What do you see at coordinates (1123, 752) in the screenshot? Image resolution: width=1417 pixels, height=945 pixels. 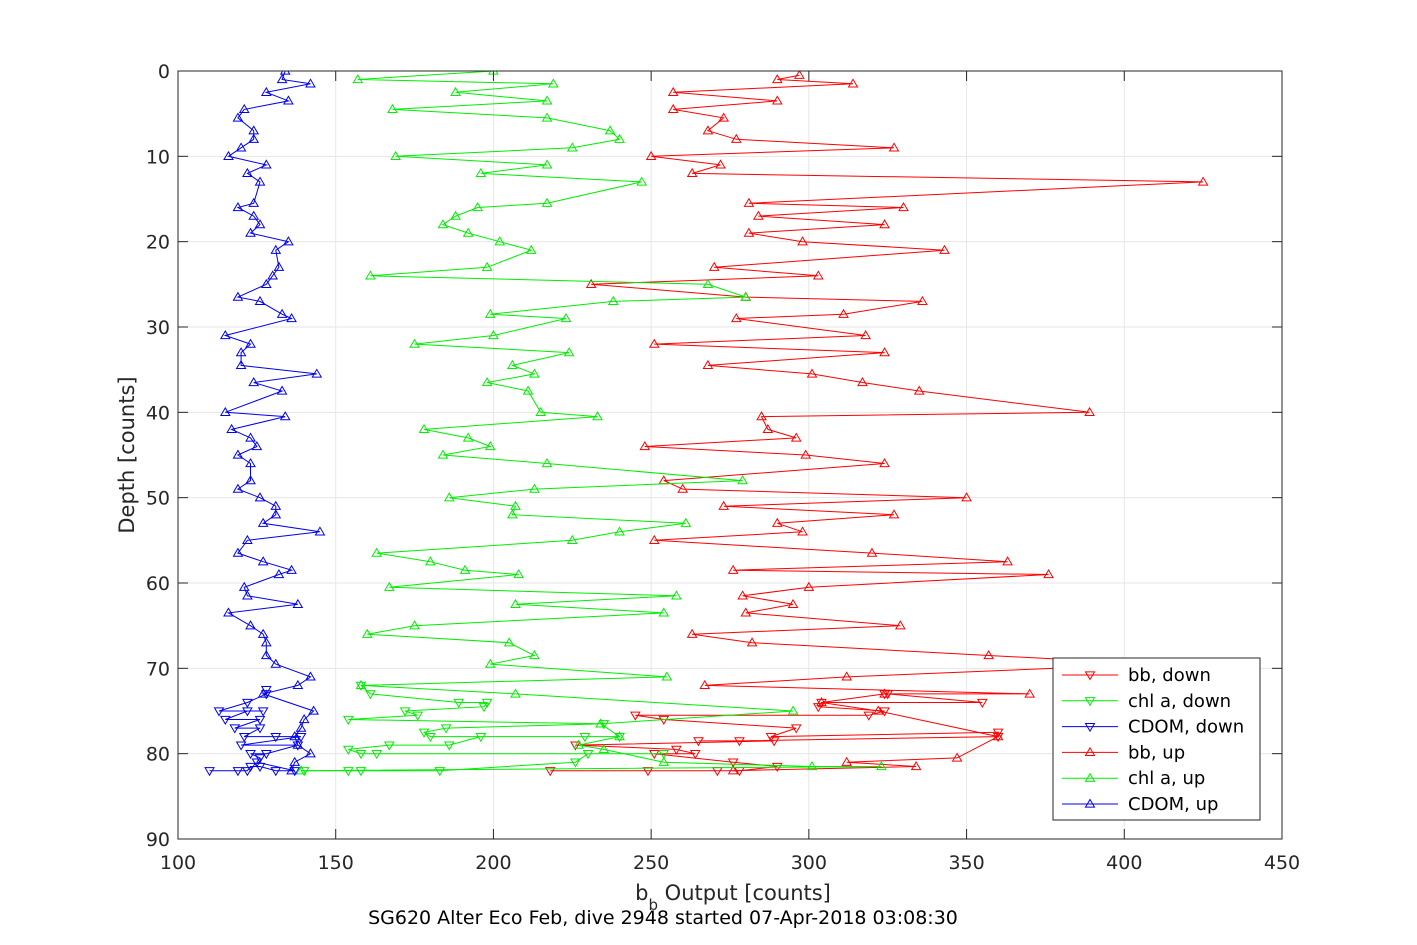 I see `legend-entry: bb, up` at bounding box center [1123, 752].